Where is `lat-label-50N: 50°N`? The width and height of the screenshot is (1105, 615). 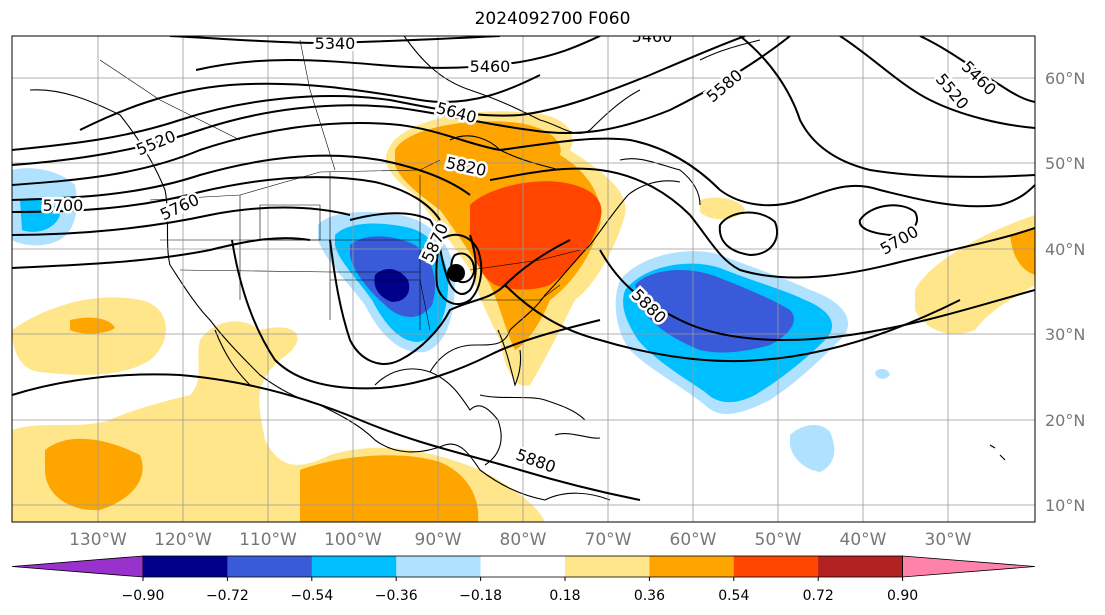 lat-label-50N: 50°N is located at coordinates (1065, 163).